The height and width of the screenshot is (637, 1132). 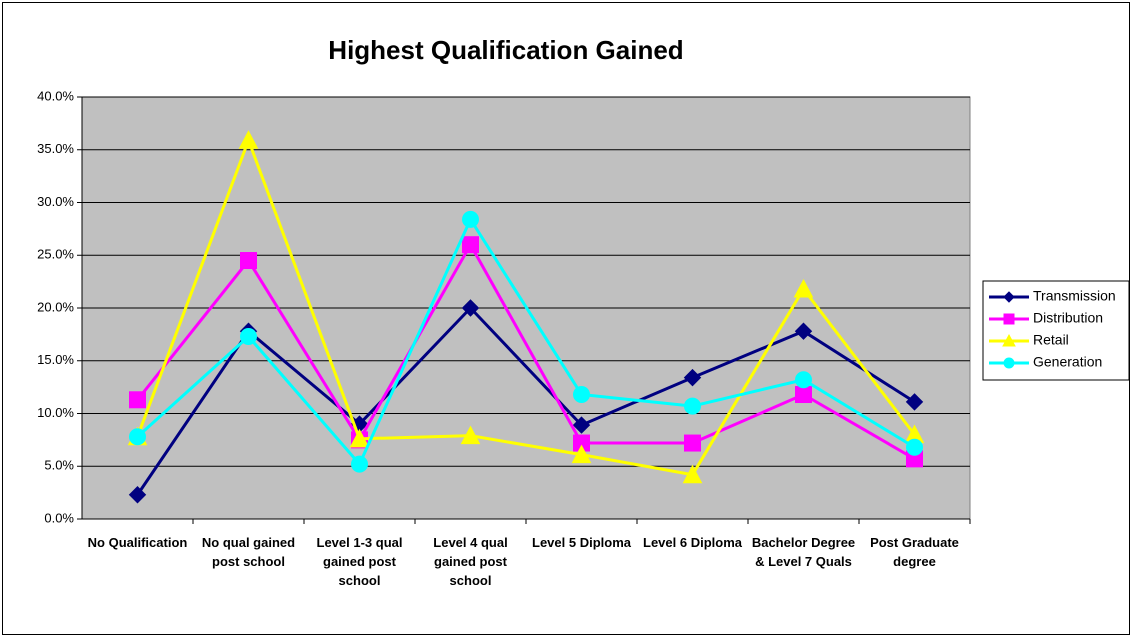 What do you see at coordinates (55, 254) in the screenshot?
I see `y-tick-label: 25.0%` at bounding box center [55, 254].